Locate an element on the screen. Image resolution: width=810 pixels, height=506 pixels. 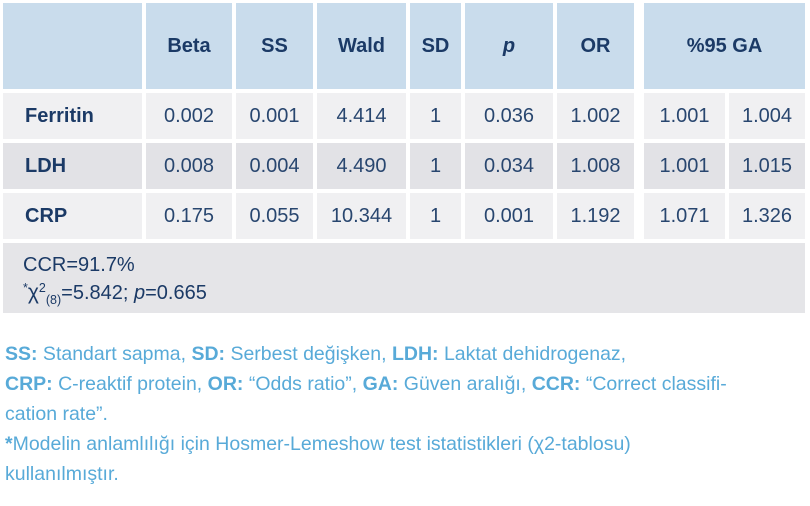
ldh-p: 0.034 is located at coordinates (509, 166).